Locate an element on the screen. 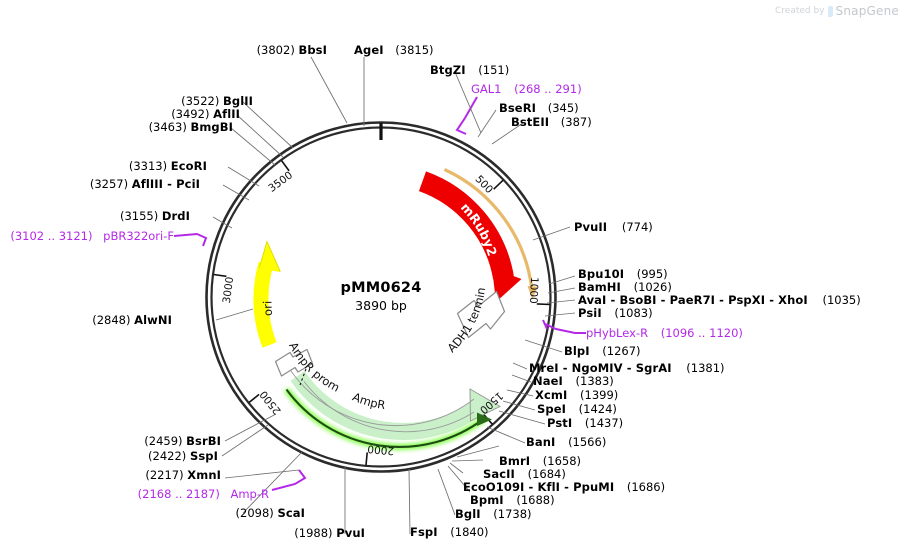 Image resolution: width=907 pixels, height=549 pixels. site-enzymes: MreI - NgoMIV - SgrAI is located at coordinates (600, 368).